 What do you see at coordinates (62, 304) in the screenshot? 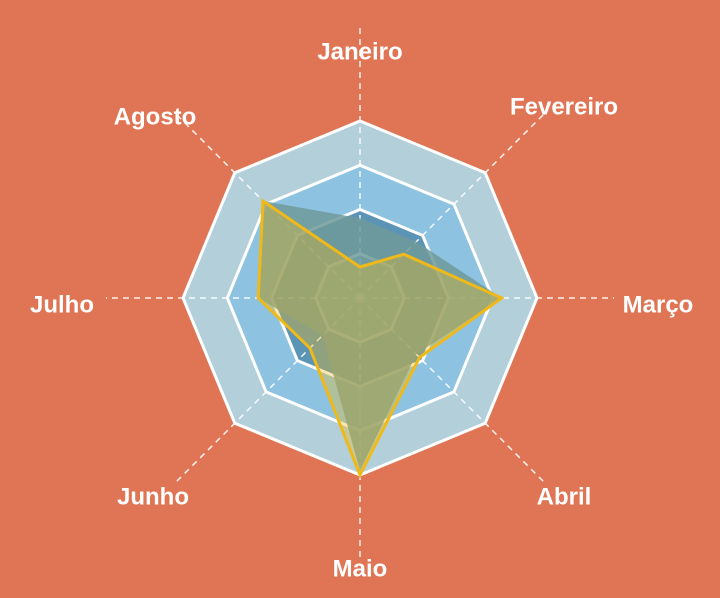
I see `axis-label-julho: Julho` at bounding box center [62, 304].